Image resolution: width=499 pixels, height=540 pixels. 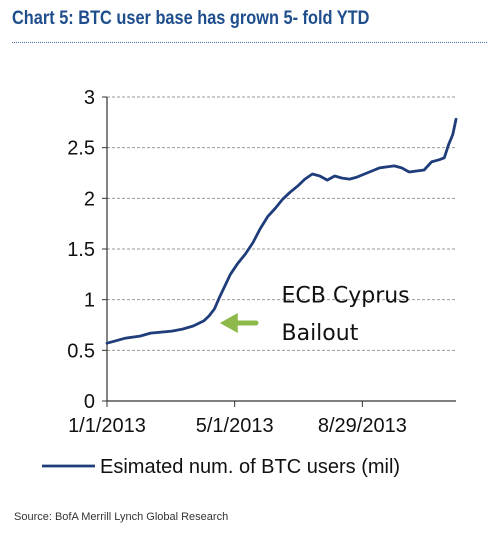 I want to click on x-tick-label: 8/29/2013, so click(x=362, y=426).